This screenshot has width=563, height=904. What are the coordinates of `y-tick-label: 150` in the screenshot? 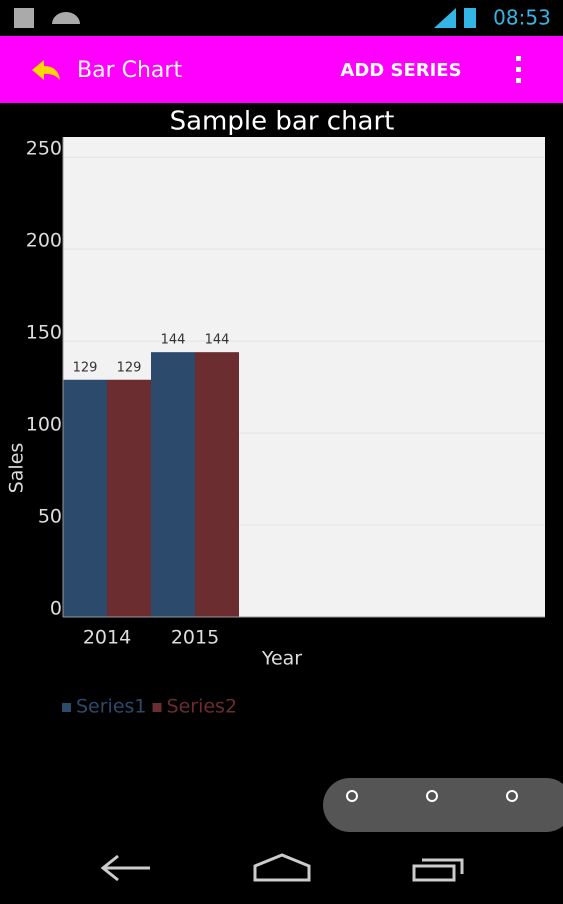 It's located at (44, 333).